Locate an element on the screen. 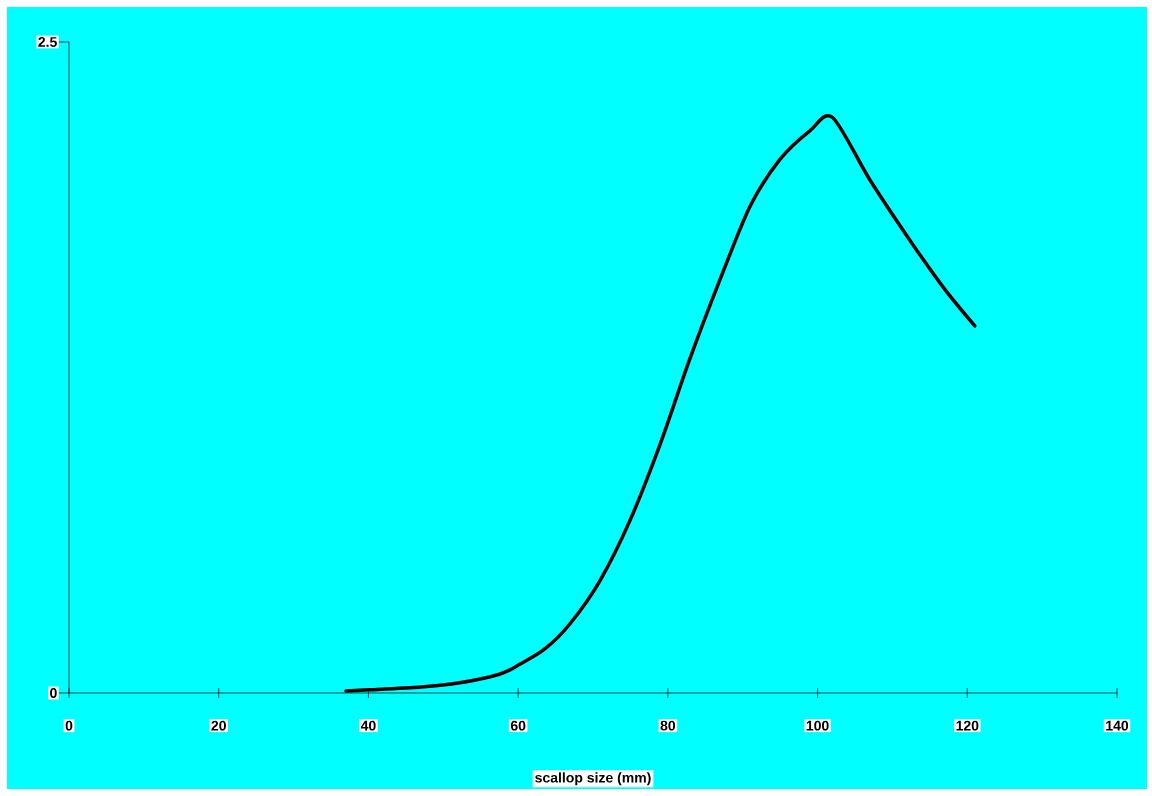 This screenshot has width=1152, height=796. x-tick-label: 100 is located at coordinates (817, 725).